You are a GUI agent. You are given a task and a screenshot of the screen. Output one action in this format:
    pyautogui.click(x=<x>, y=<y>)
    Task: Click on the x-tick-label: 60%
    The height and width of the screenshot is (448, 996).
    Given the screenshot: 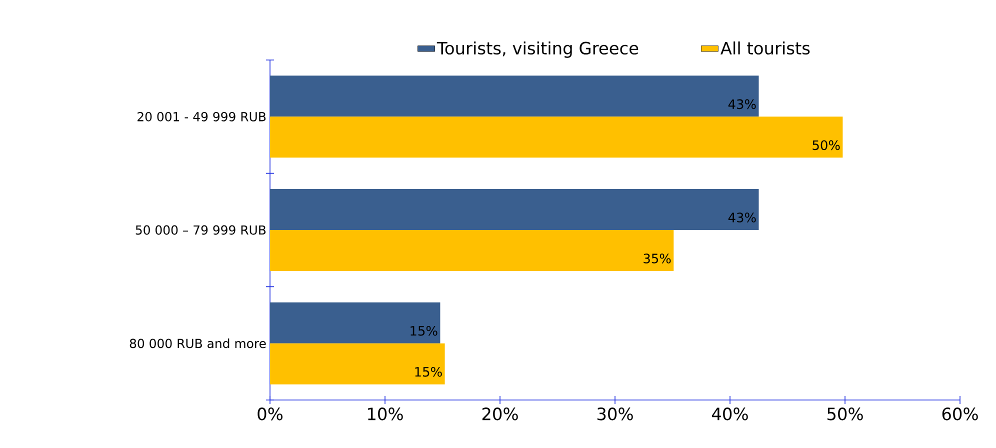 What is the action you would take?
    pyautogui.click(x=960, y=414)
    